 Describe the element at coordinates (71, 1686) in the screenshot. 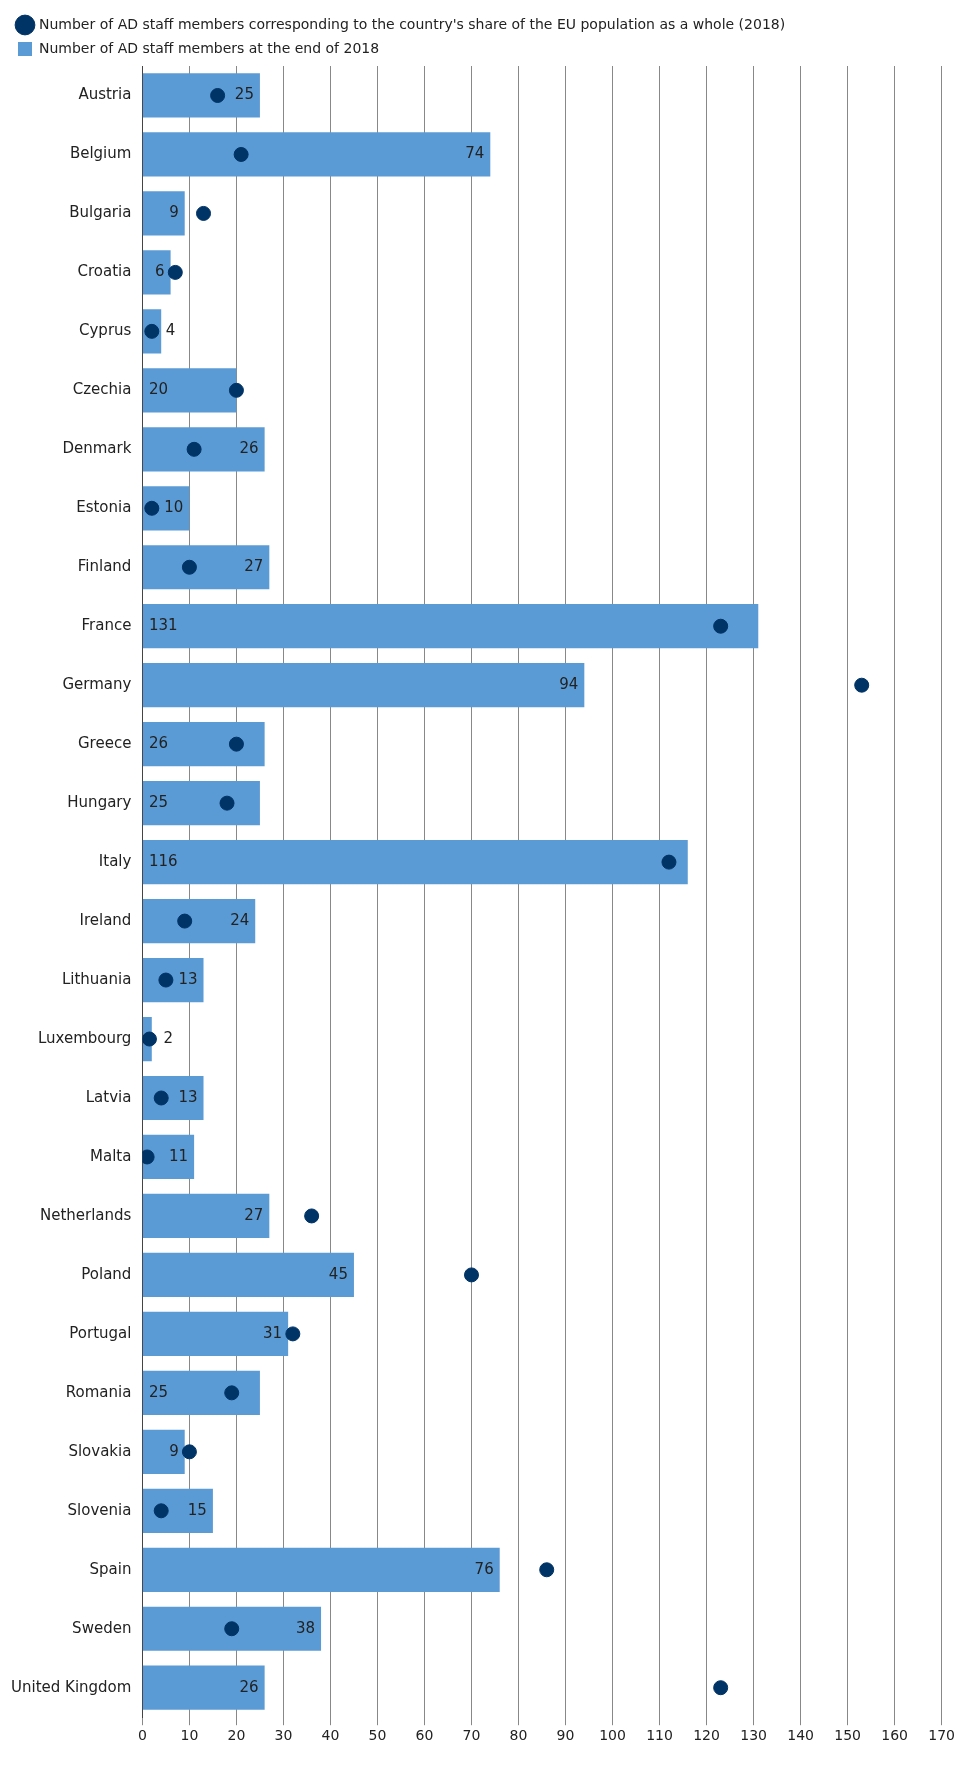

I see `y-tick-label: United Kingdom` at that location.